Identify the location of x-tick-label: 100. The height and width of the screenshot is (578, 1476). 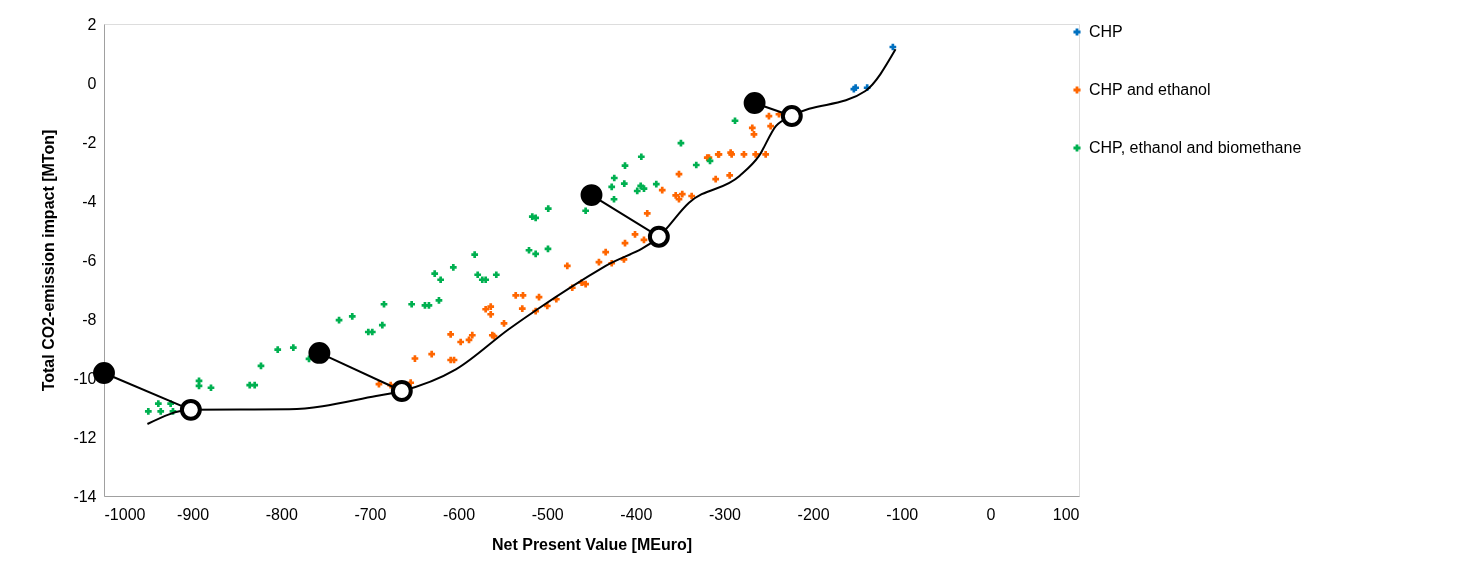
(1066, 514).